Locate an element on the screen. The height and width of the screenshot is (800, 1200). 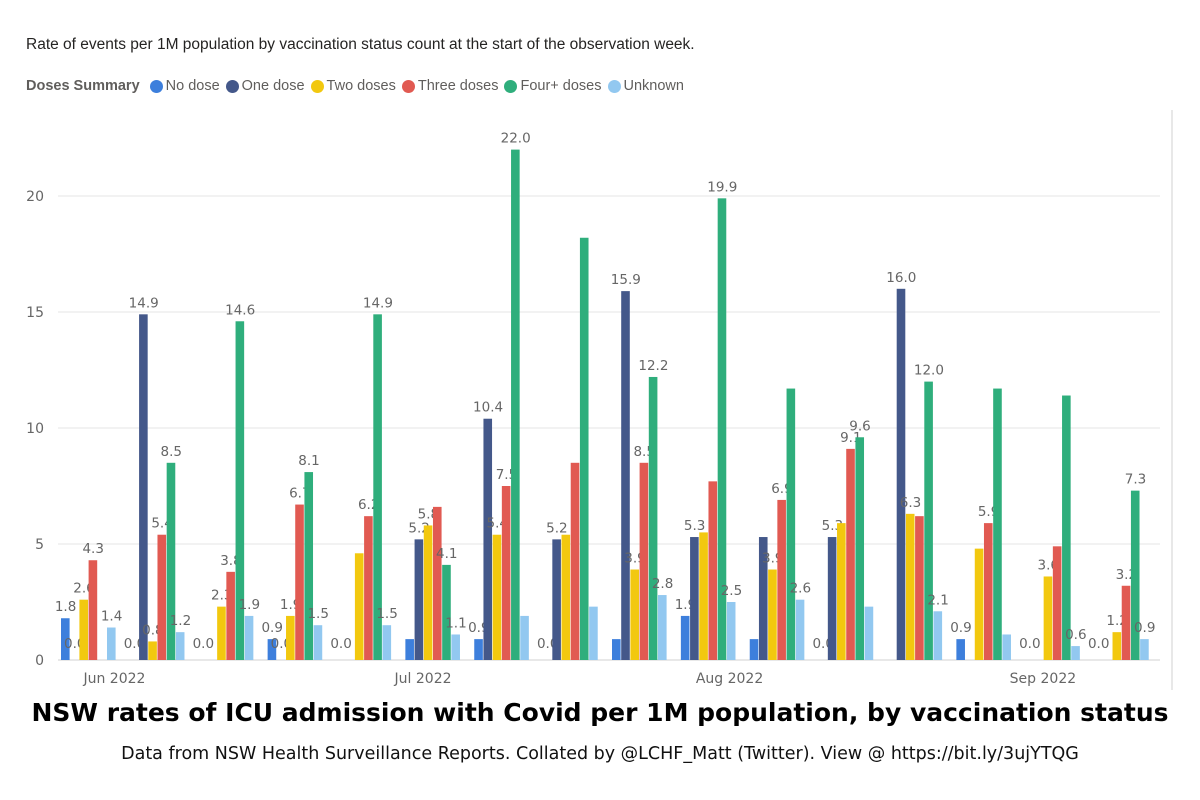
data-label: 6.3 is located at coordinates (910, 503).